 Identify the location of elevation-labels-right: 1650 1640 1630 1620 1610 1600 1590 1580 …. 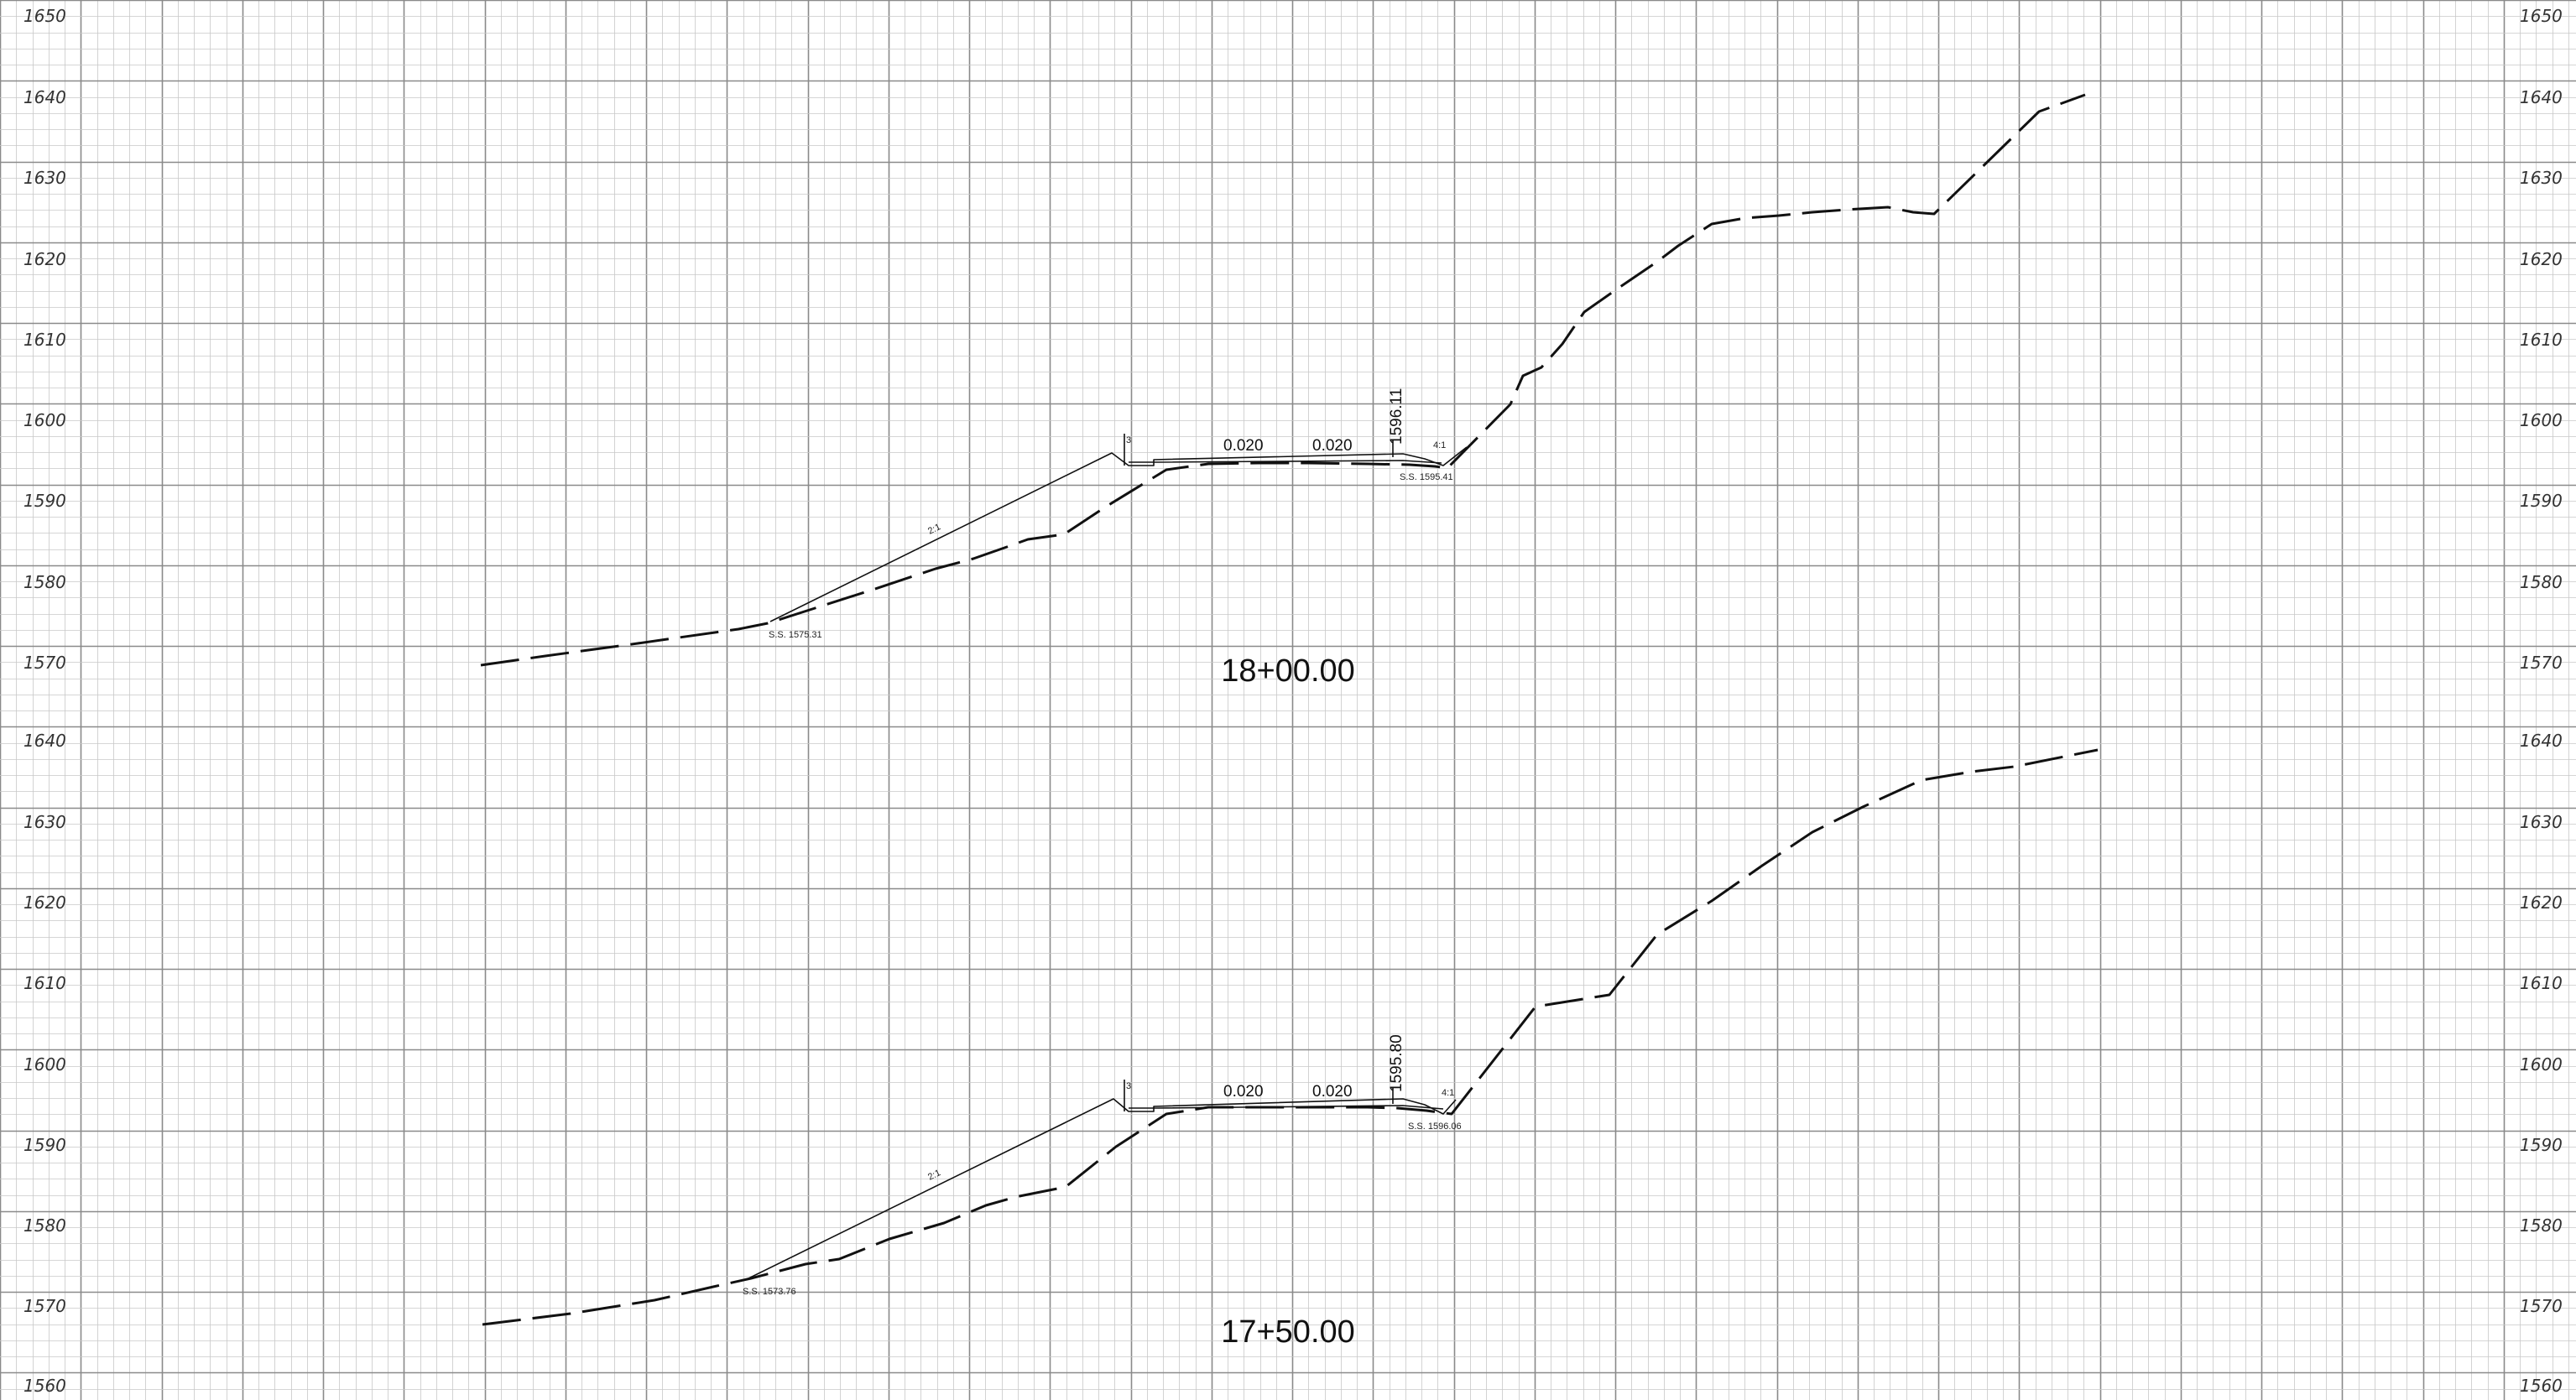
(2541, 339).